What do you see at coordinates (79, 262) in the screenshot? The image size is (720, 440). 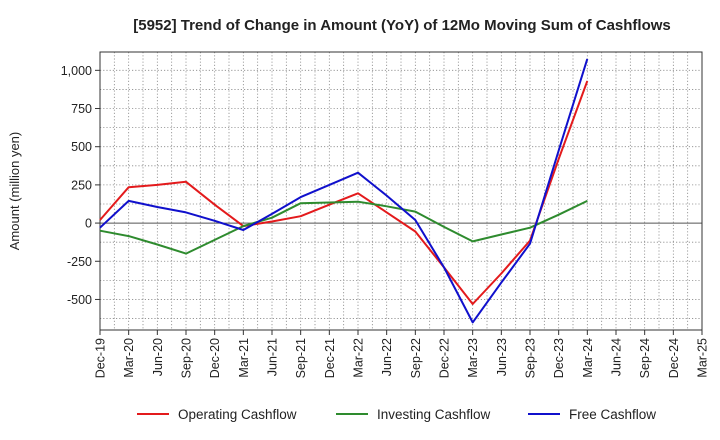 I see `y-tick-label: -250` at bounding box center [79, 262].